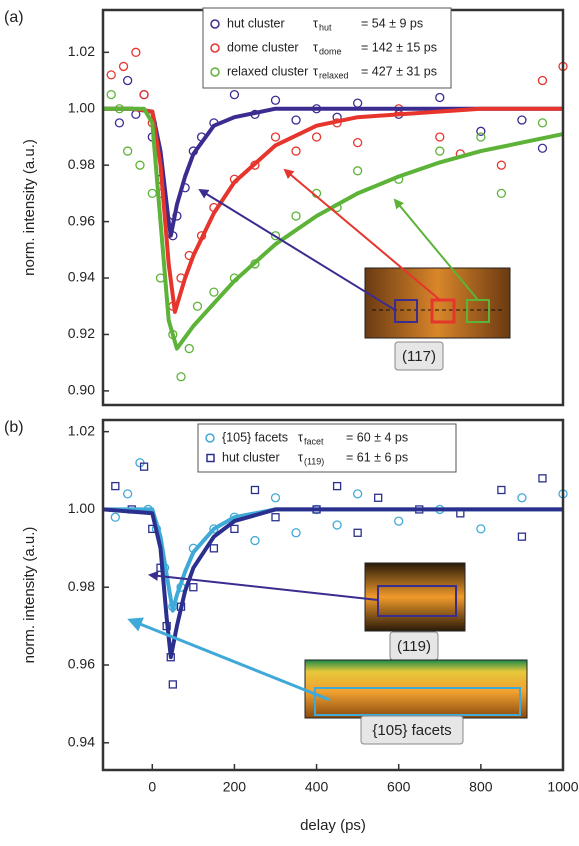  What do you see at coordinates (330, 51) in the screenshot?
I see `legend-tau-sub: dome` at bounding box center [330, 51].